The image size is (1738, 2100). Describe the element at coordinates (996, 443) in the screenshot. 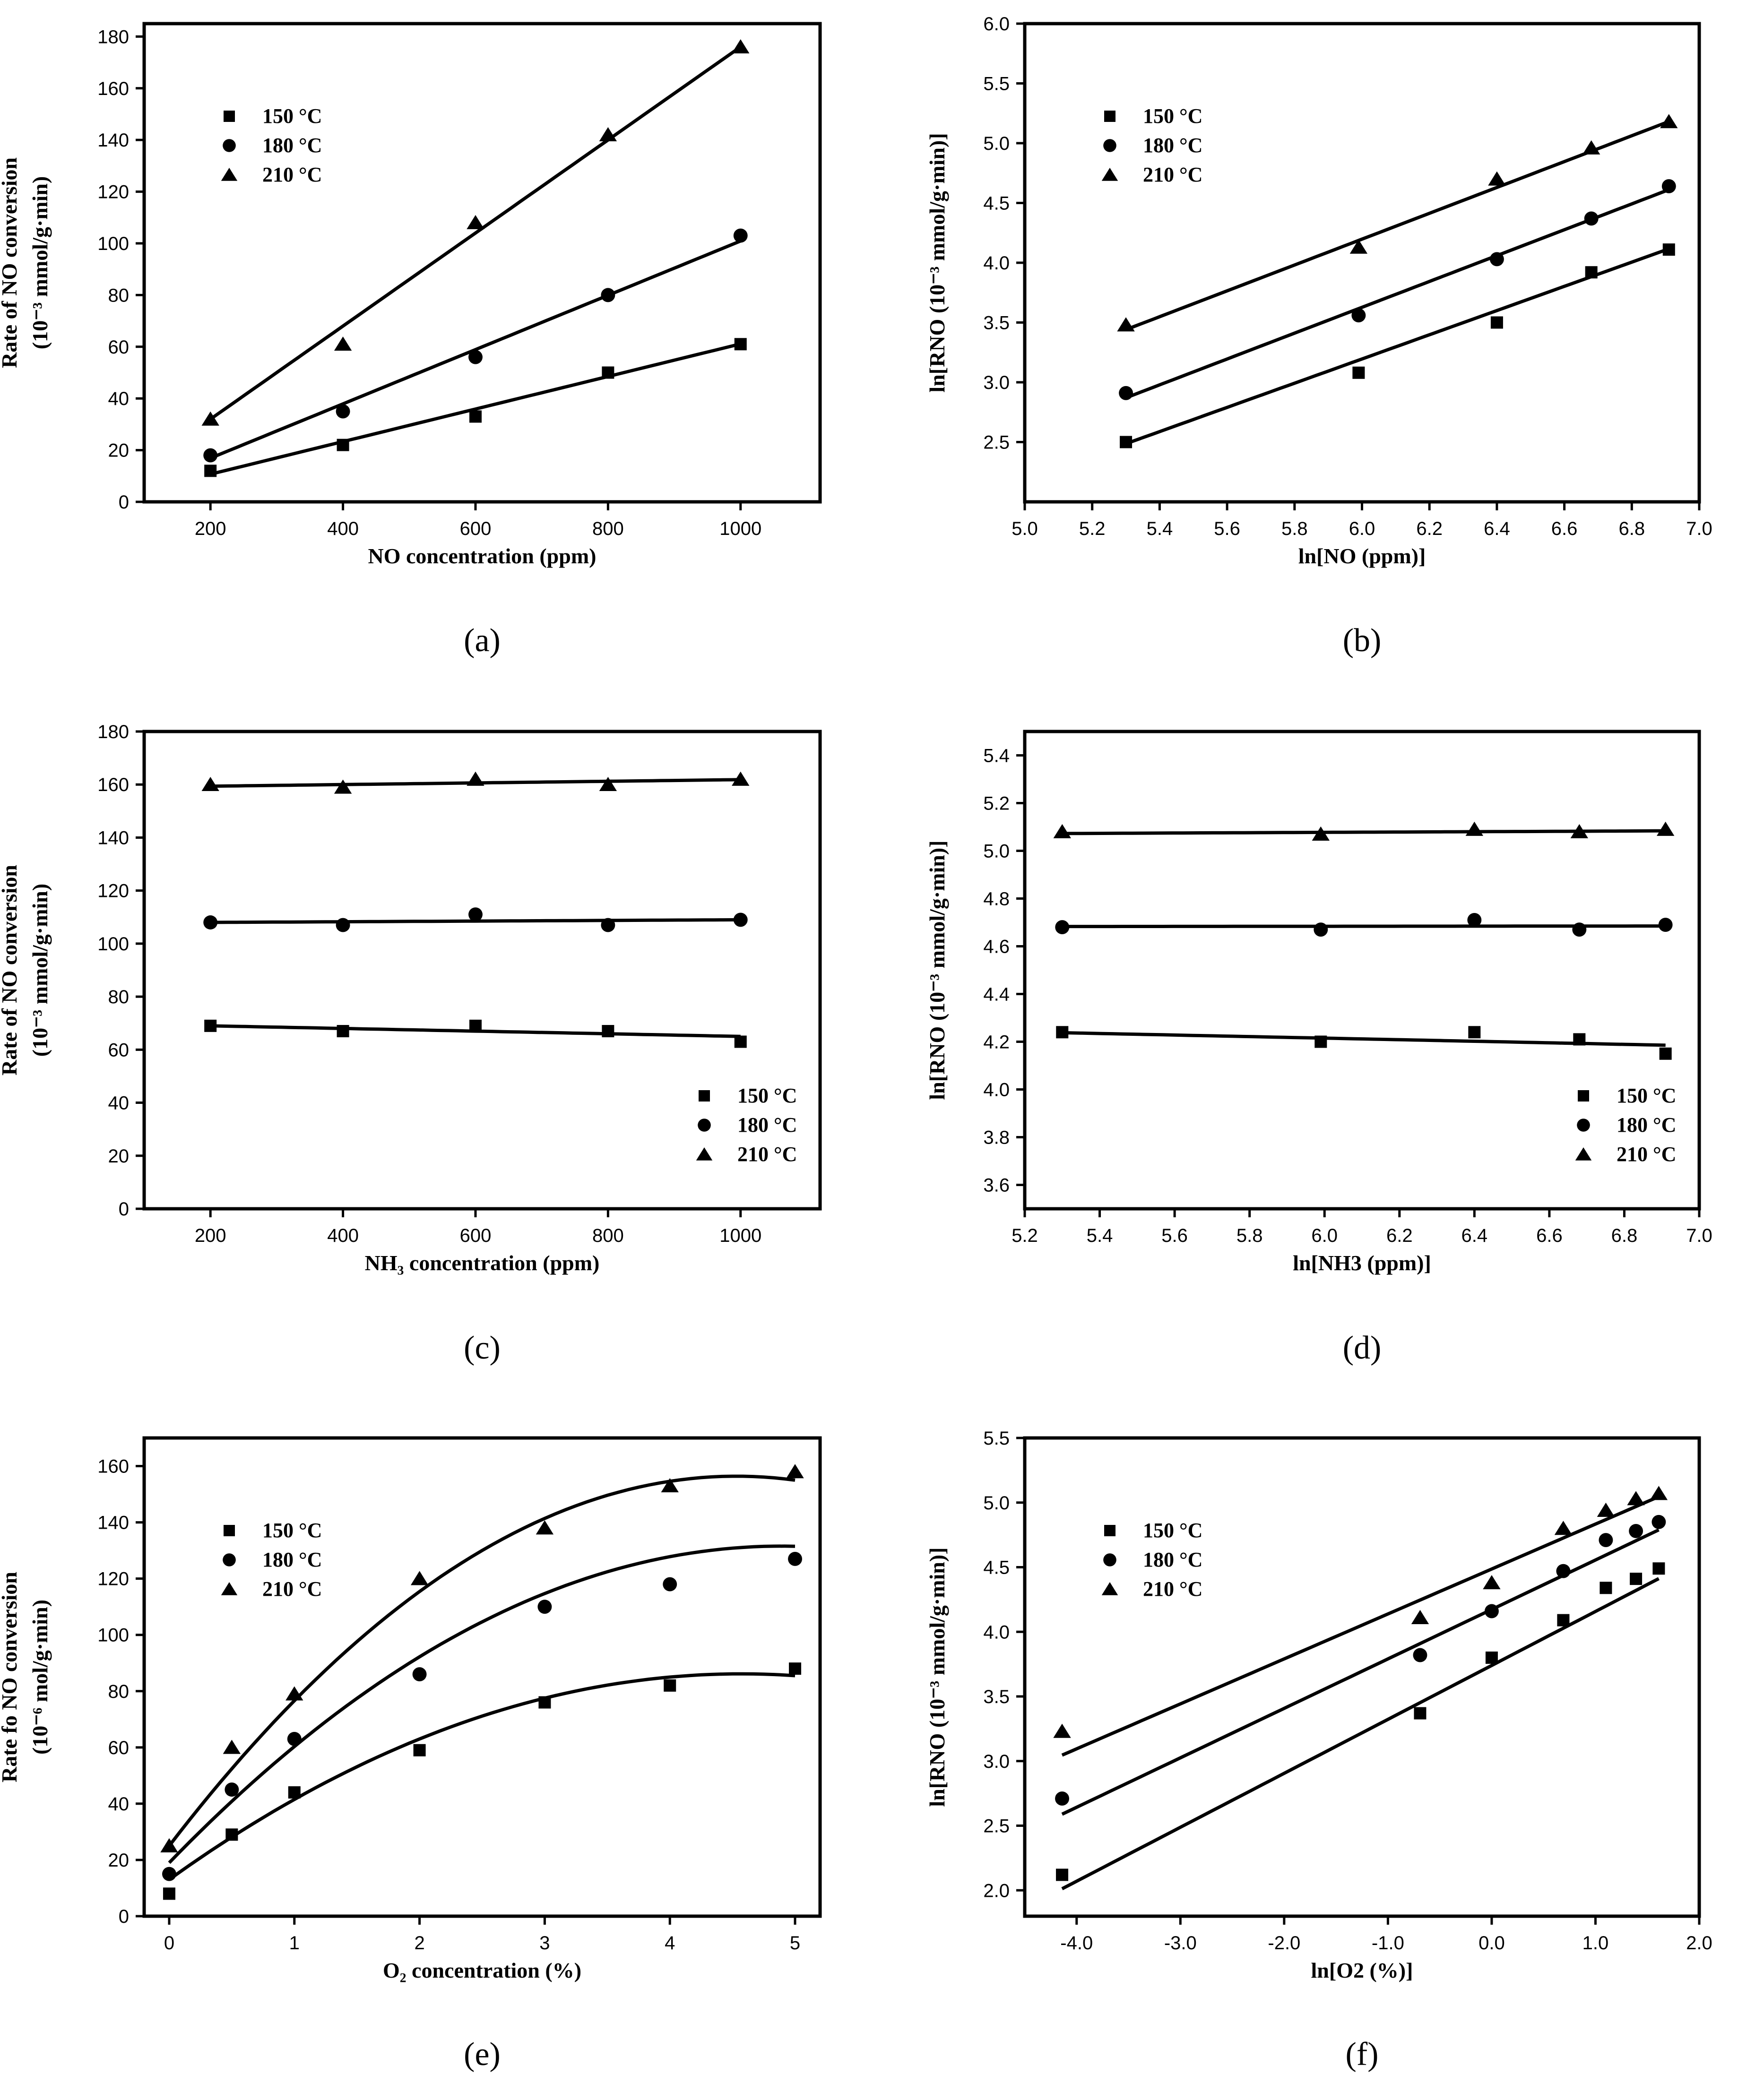

I see `y-tick-label: 2.5` at that location.